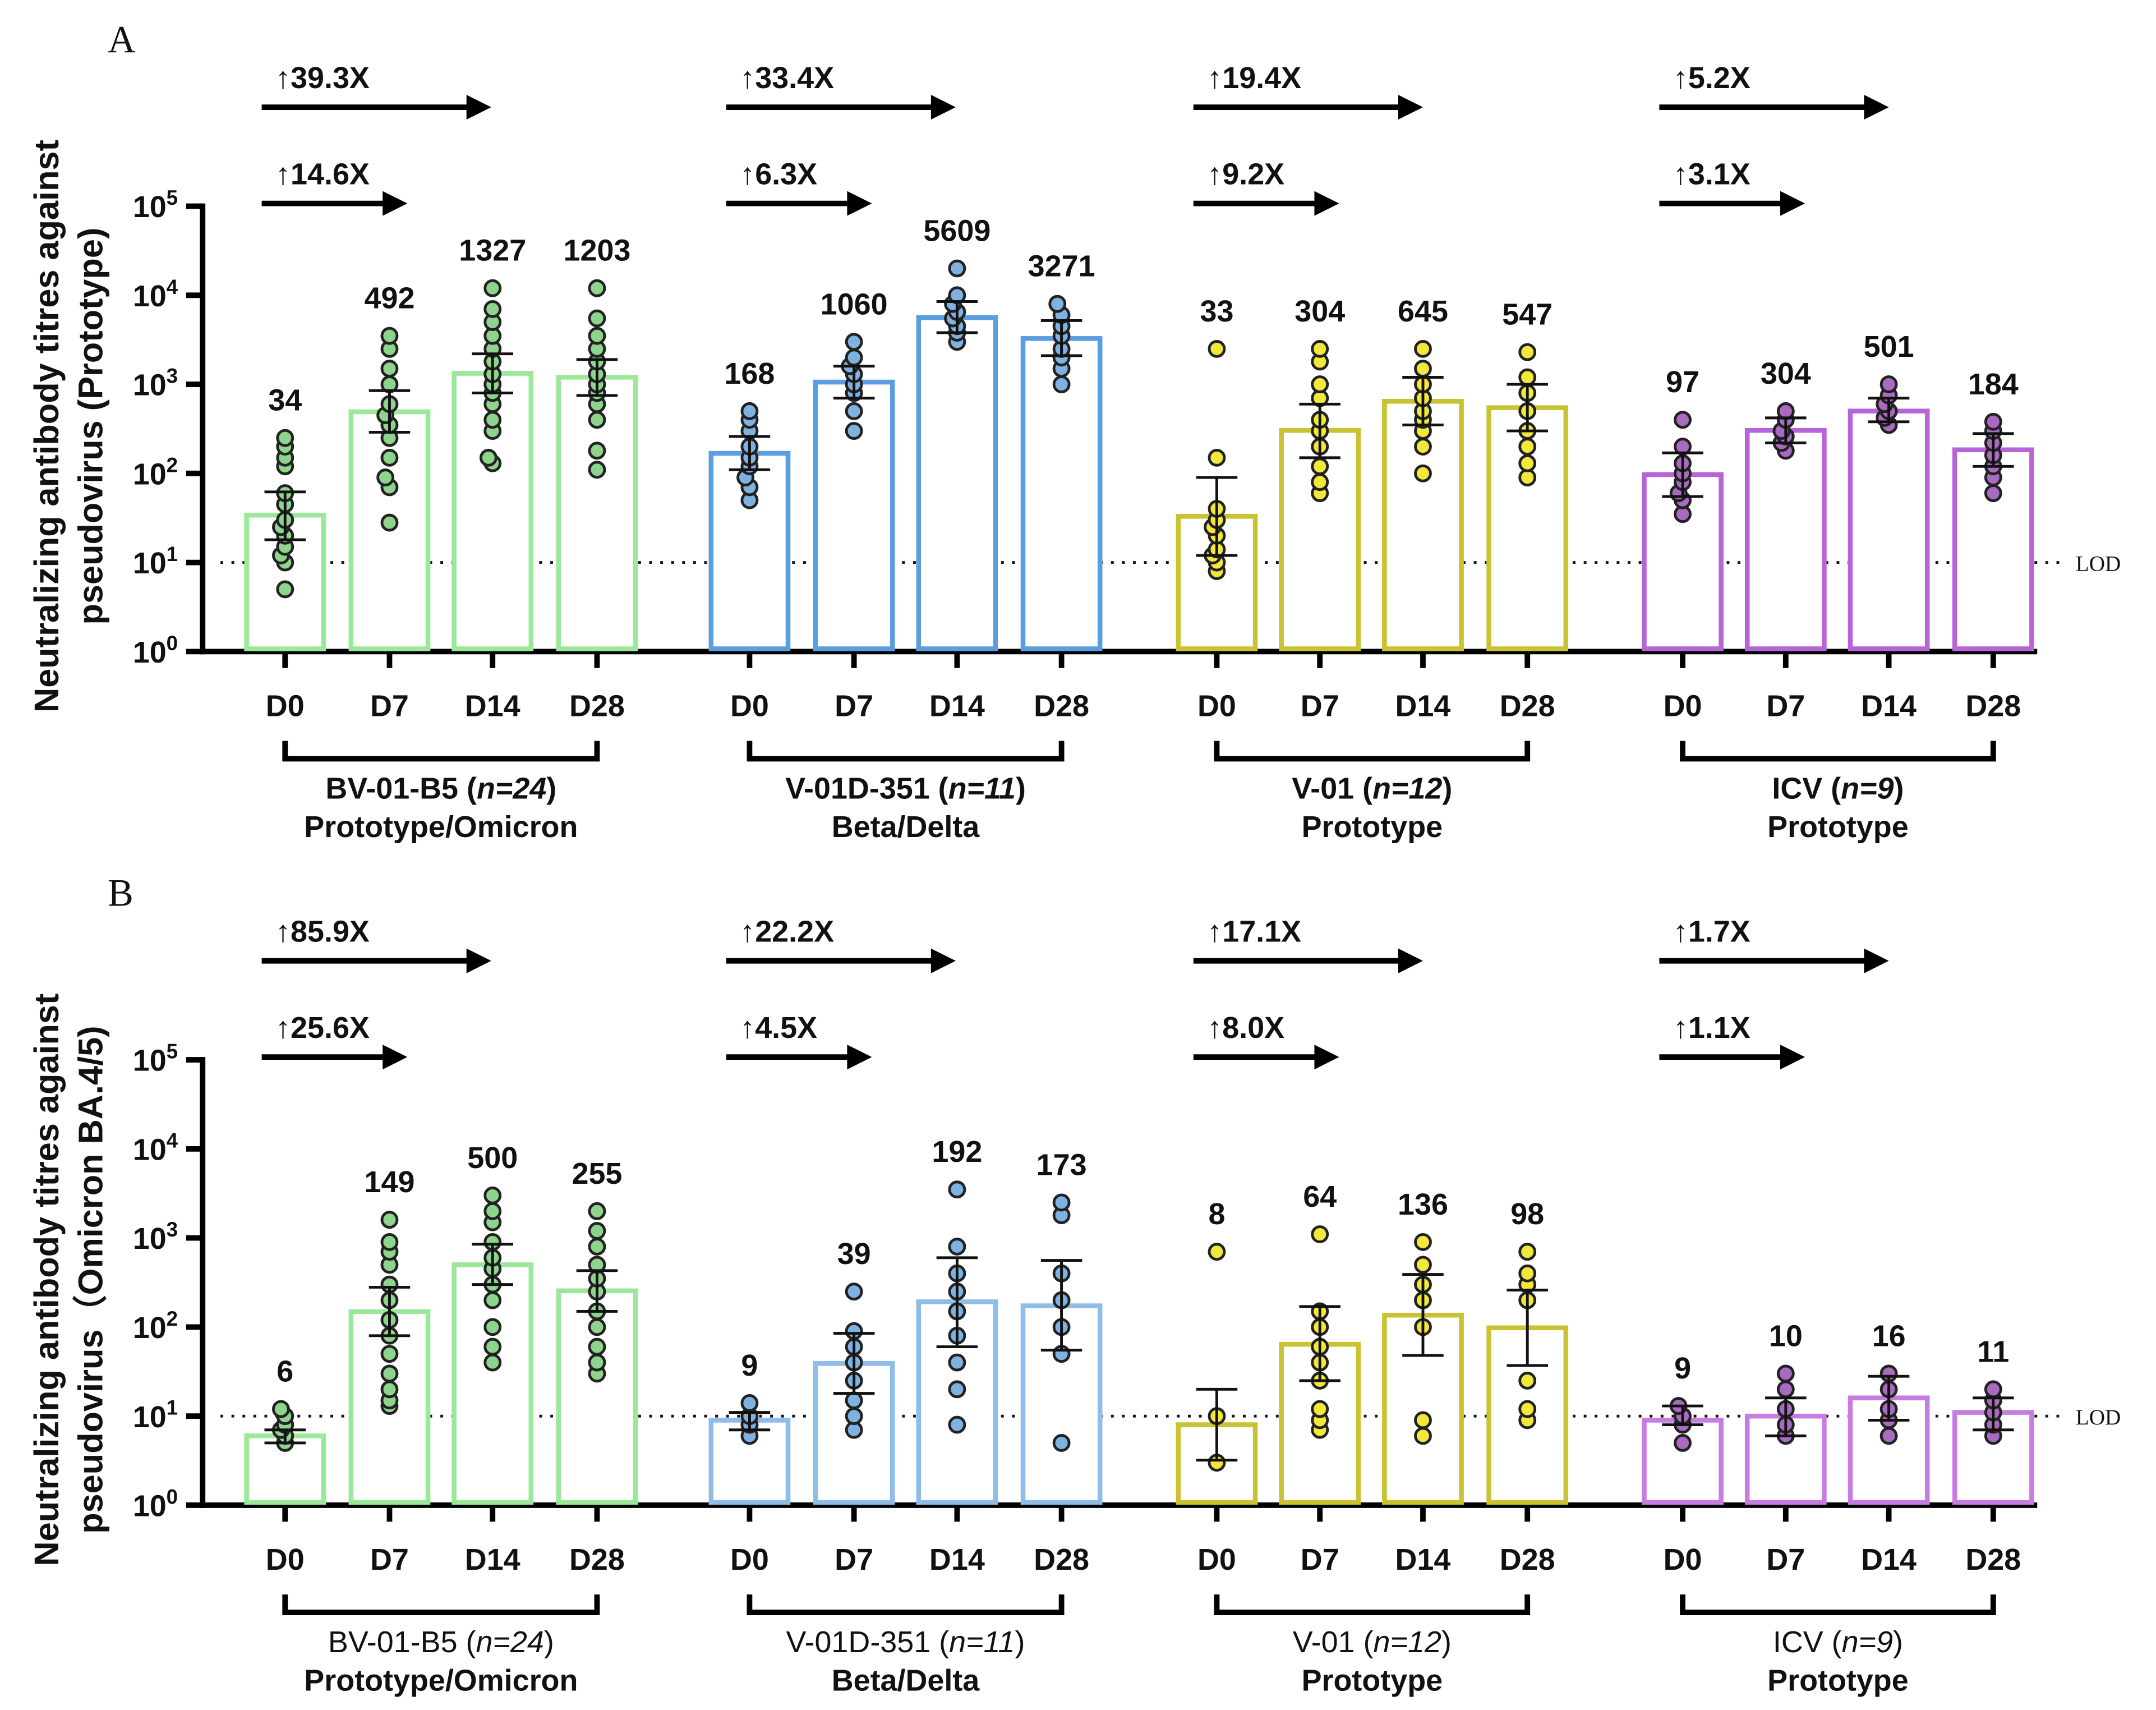 The height and width of the screenshot is (1710, 2156). What do you see at coordinates (2098, 1417) in the screenshot?
I see `lod-label: LOD` at bounding box center [2098, 1417].